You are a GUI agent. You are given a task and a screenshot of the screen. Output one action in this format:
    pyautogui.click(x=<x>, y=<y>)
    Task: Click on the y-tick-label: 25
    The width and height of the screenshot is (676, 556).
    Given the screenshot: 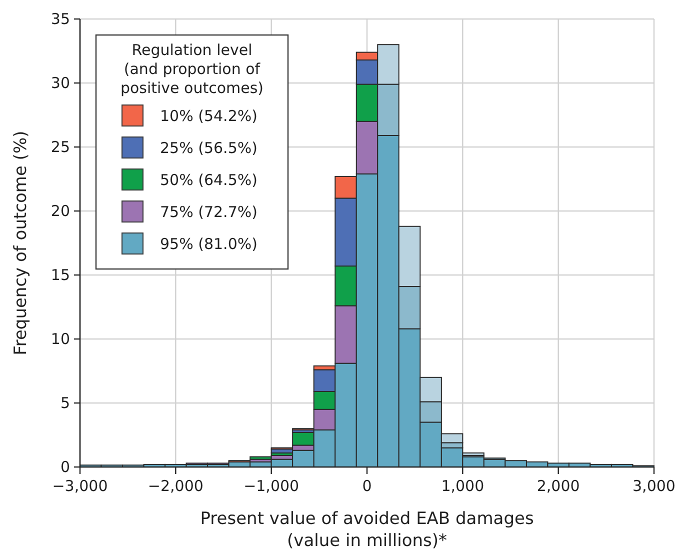 What is the action you would take?
    pyautogui.click(x=60, y=147)
    